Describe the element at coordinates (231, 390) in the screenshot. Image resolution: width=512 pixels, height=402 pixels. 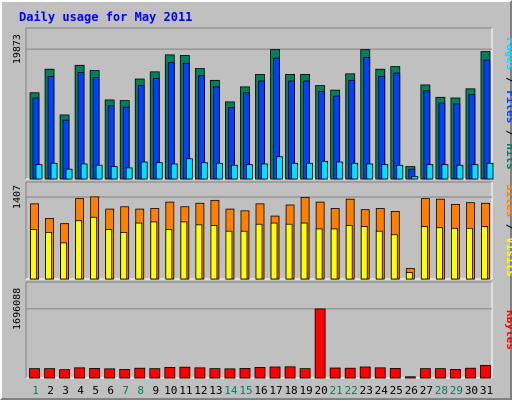
I see `x-tick-label-14: 14` at that location.